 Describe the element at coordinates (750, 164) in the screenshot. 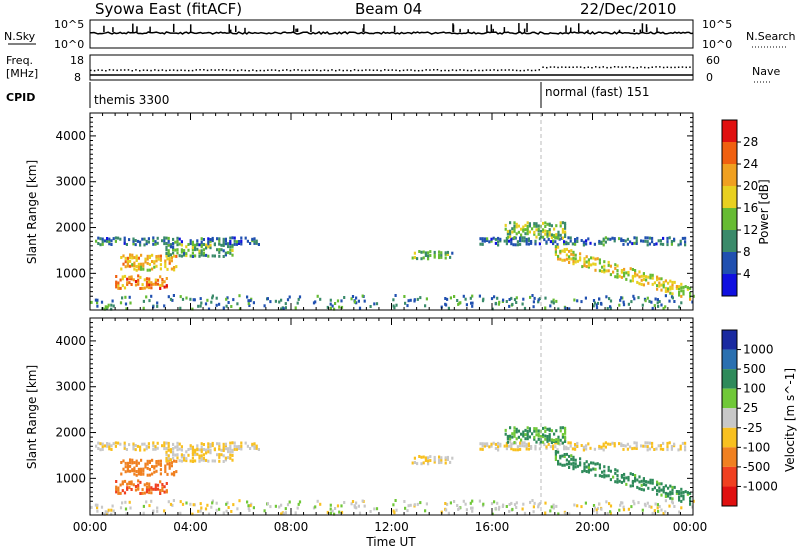

I see `power-colorbar-tick: 24` at that location.